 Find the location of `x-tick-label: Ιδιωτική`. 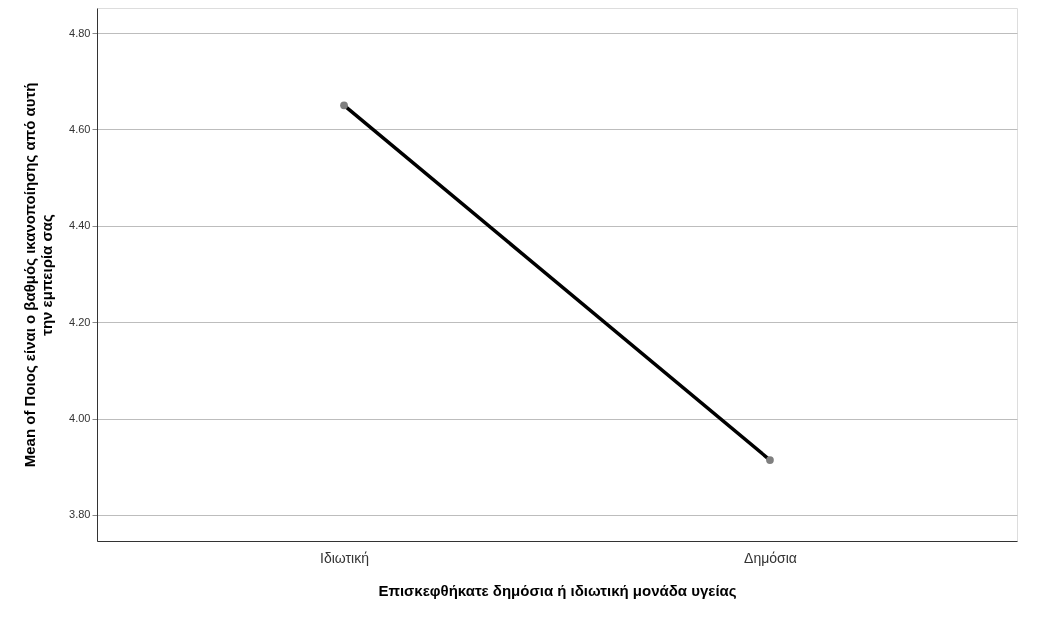

x-tick-label: Ιδιωτική is located at coordinates (345, 557).